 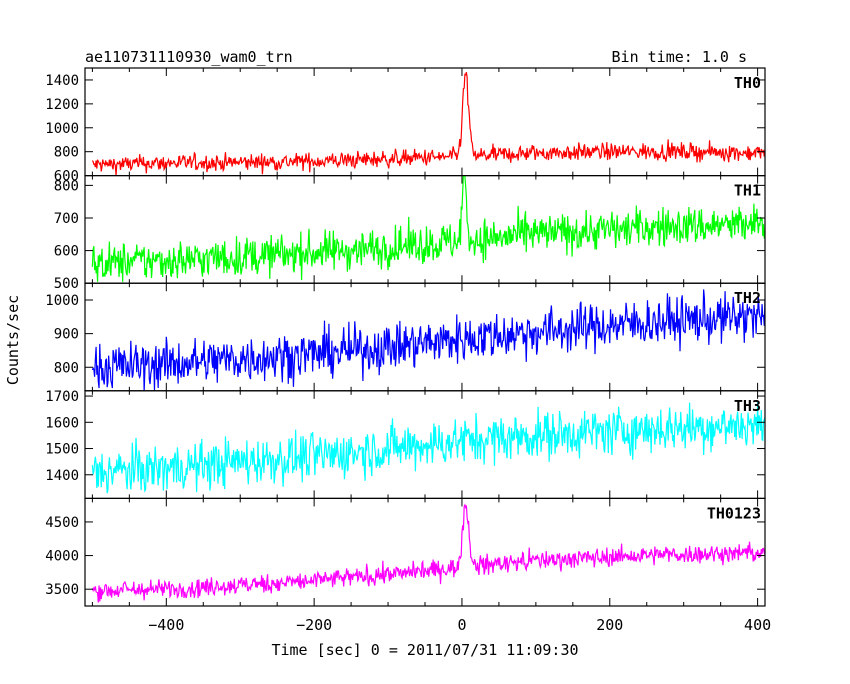 I want to click on series-line-th0123, so click(x=428, y=553).